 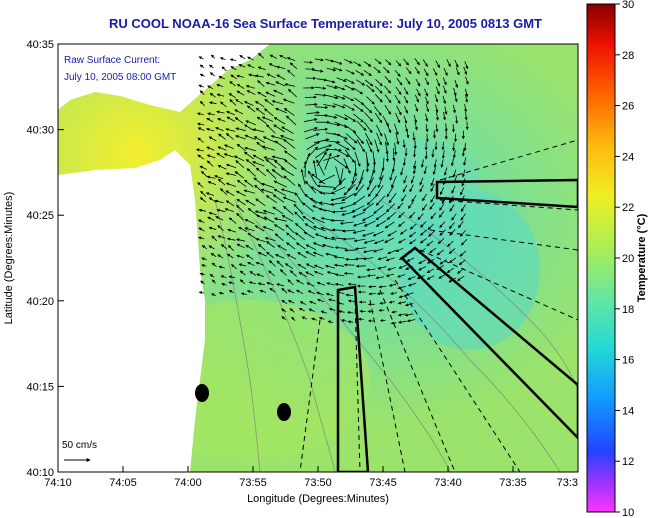 I want to click on x-tick-label: 74:05, so click(x=123, y=483).